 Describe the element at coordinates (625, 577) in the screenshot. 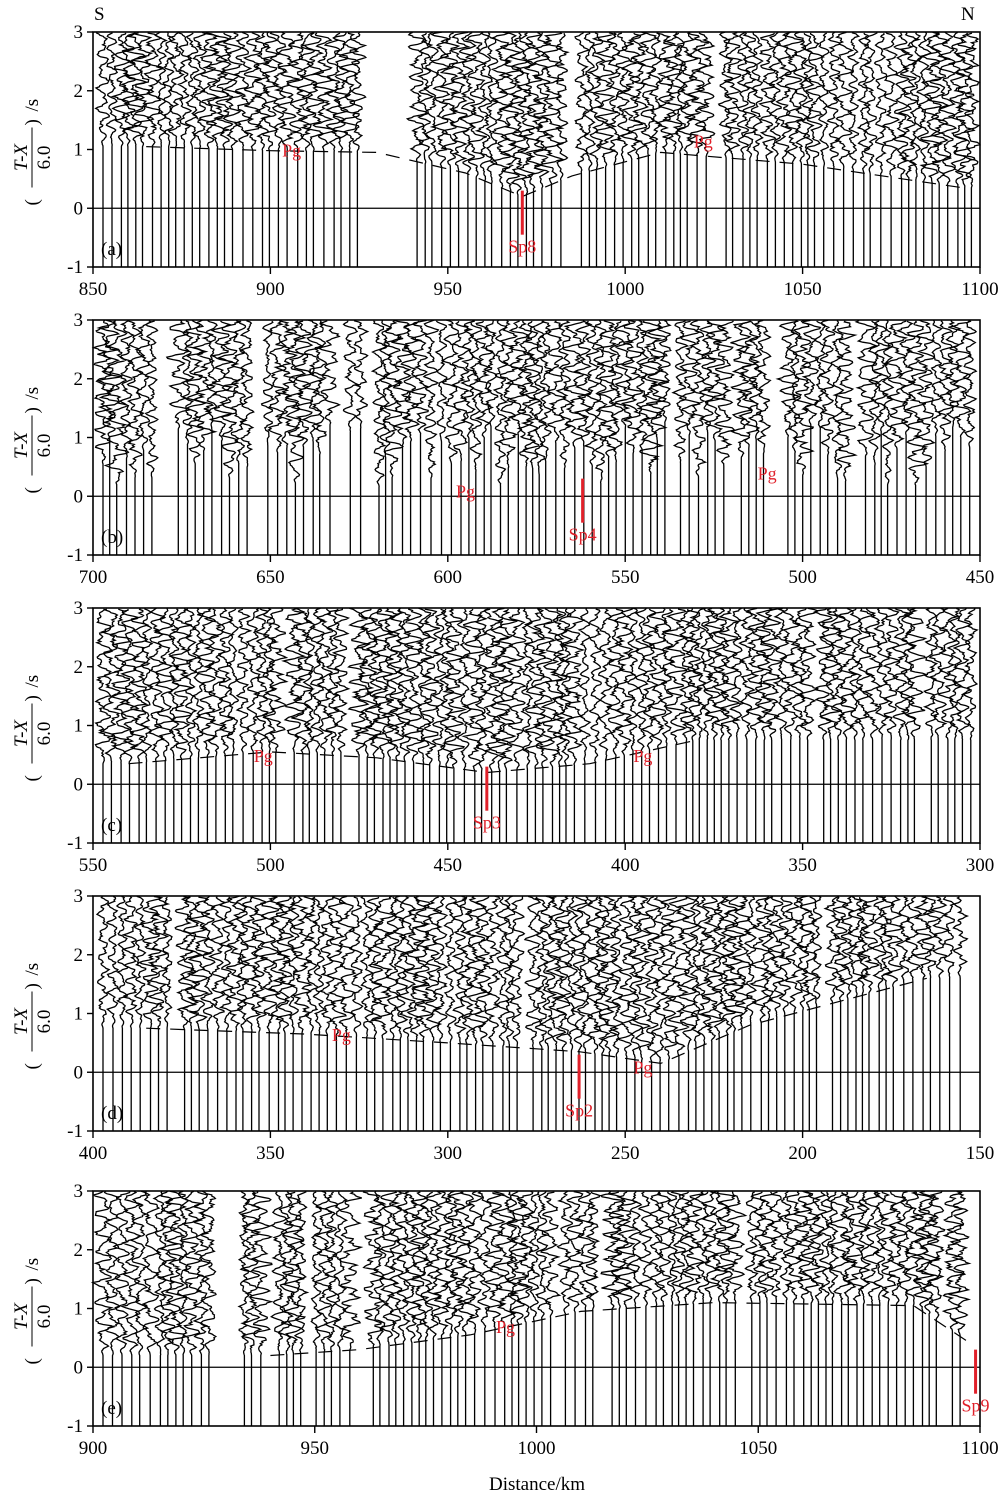

I see `x-tick-label: 550` at that location.